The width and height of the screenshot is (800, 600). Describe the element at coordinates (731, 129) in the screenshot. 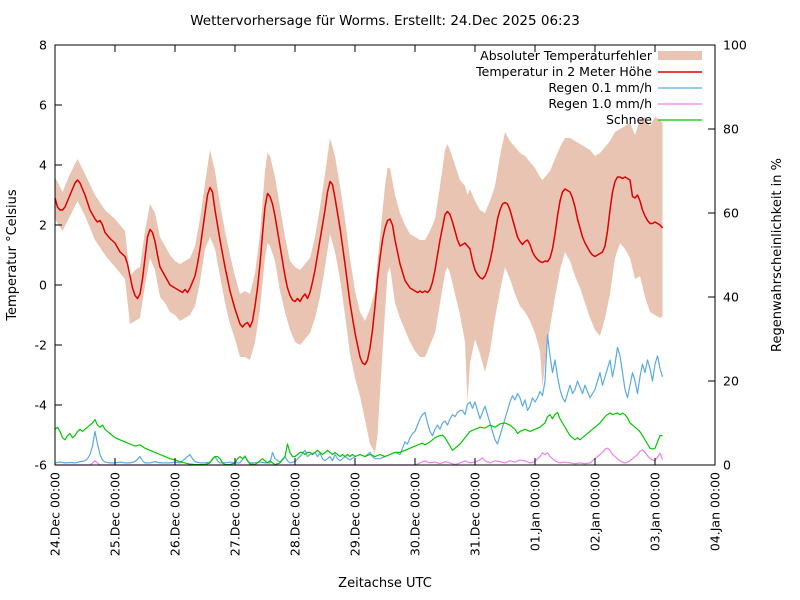

I see `y-tick-label-right: 80` at that location.